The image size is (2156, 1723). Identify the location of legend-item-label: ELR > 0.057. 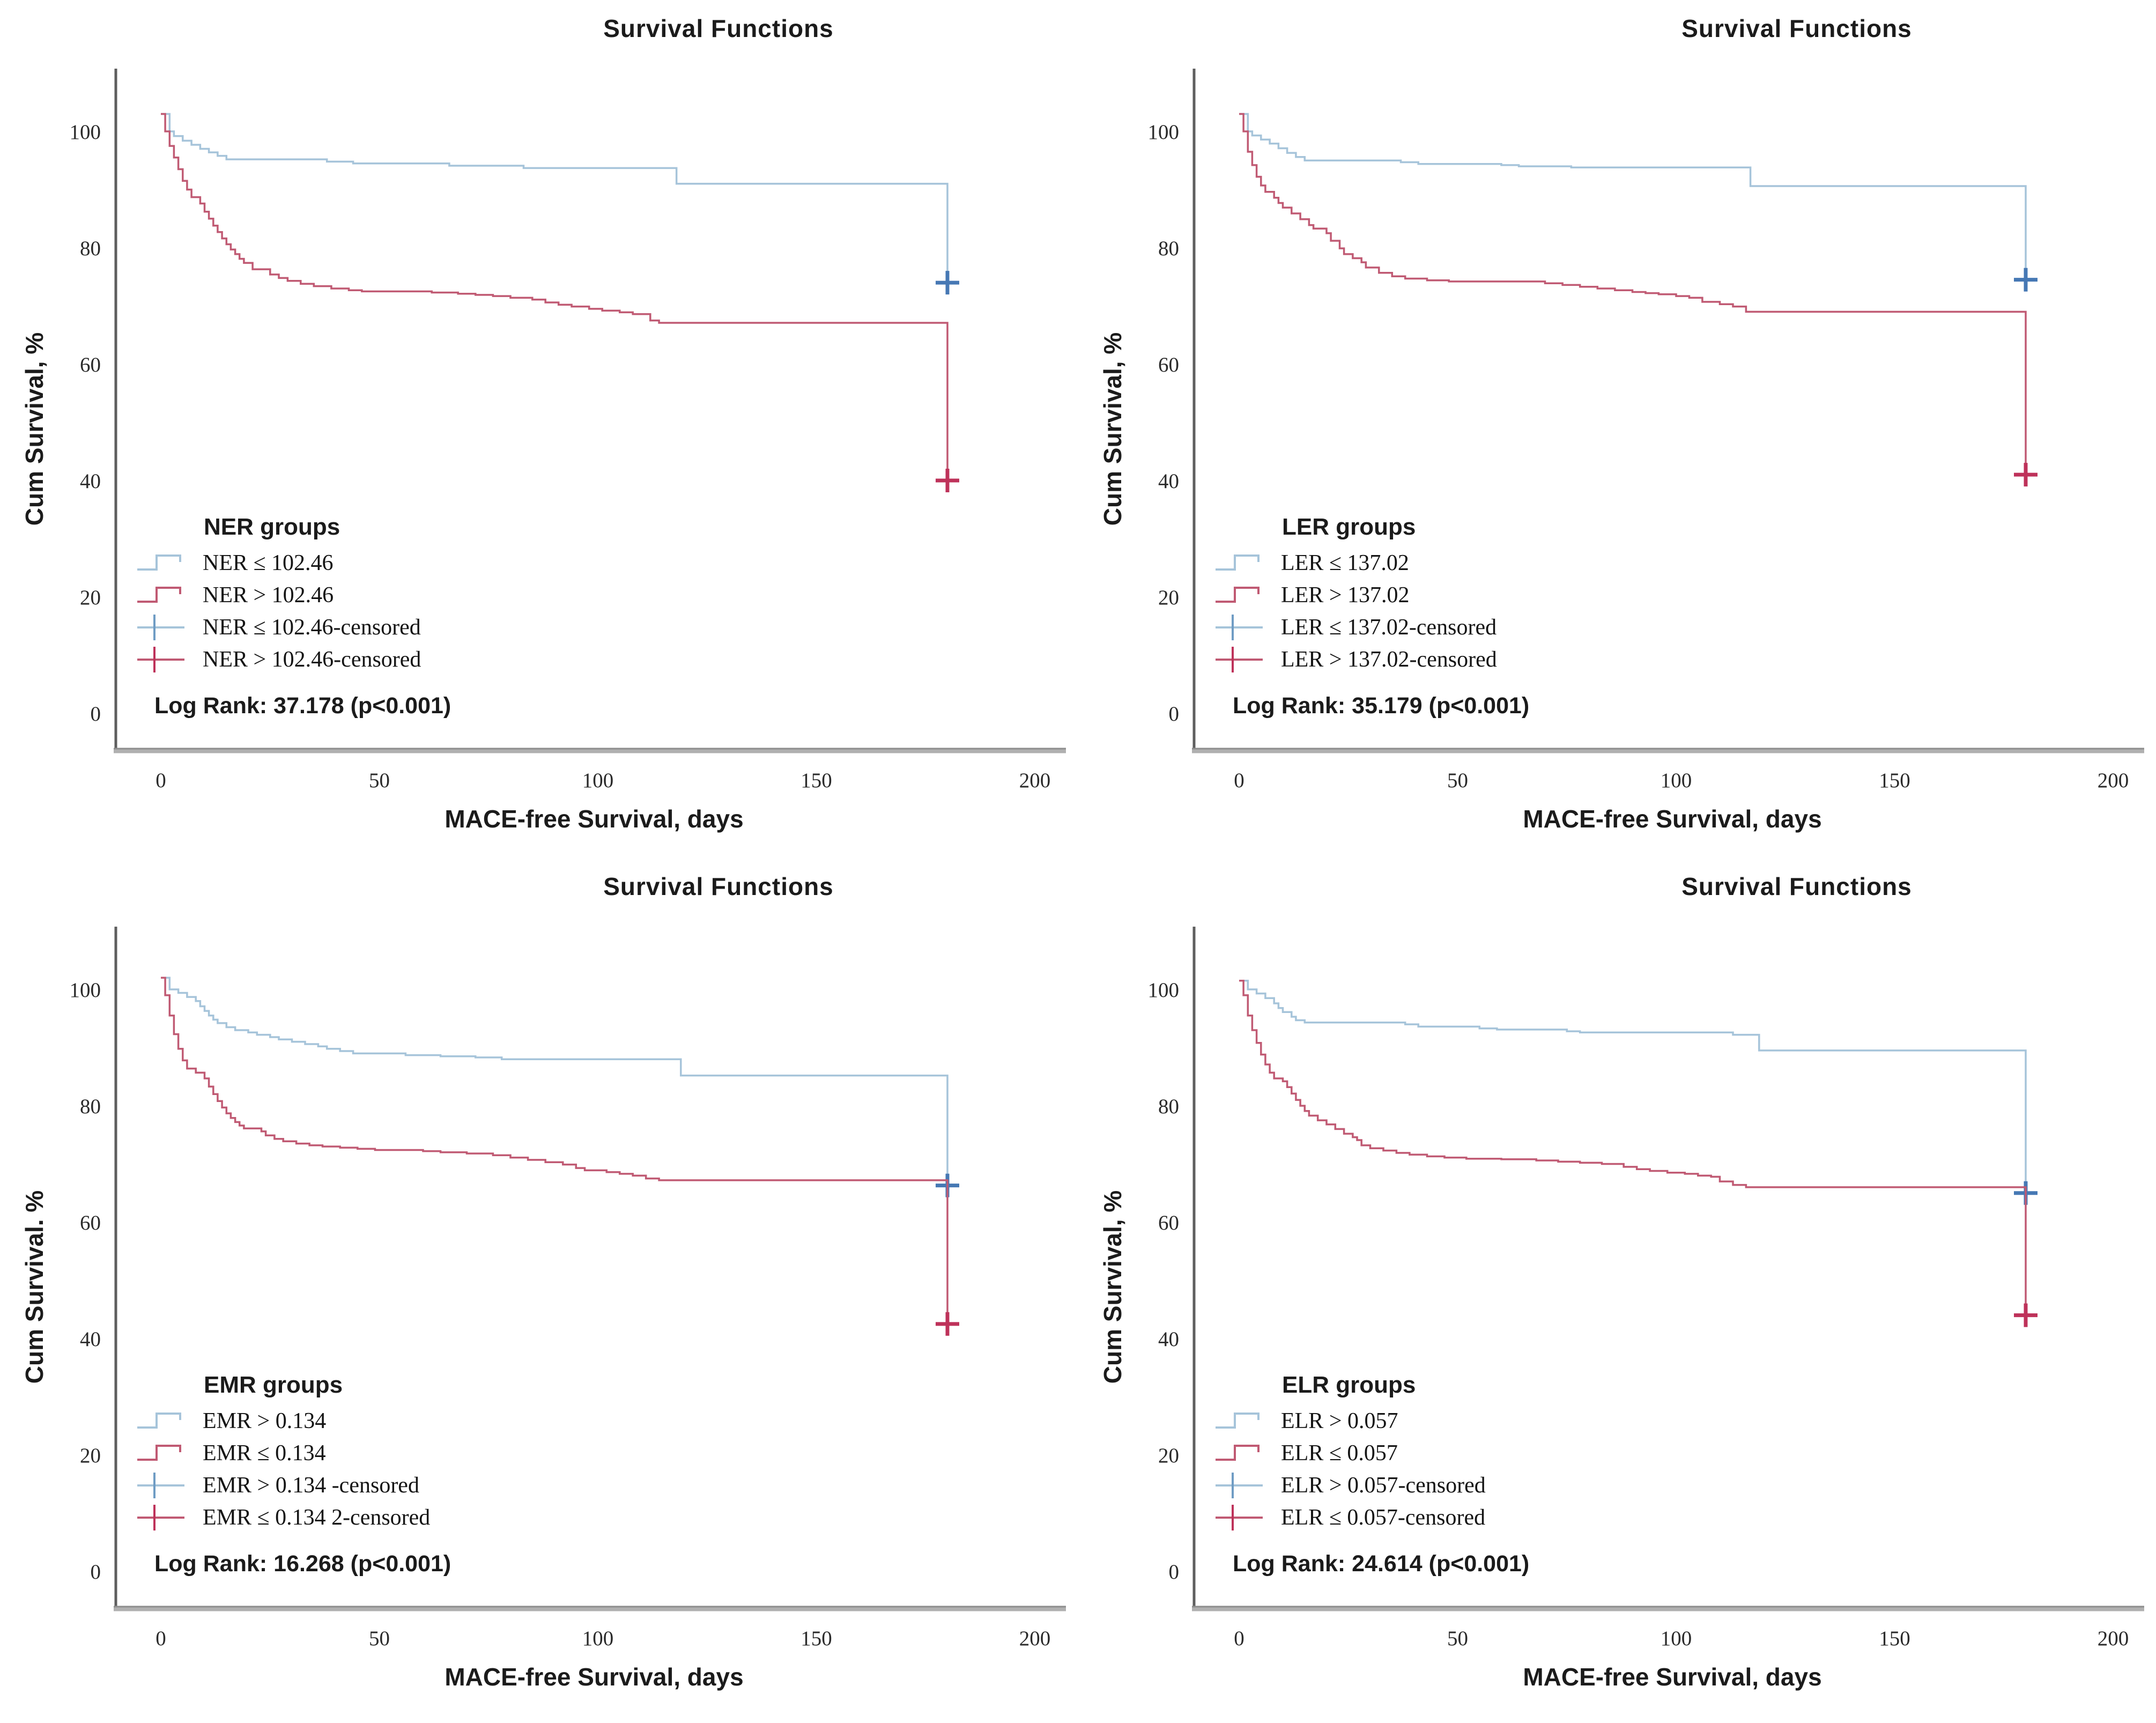
(1339, 1421).